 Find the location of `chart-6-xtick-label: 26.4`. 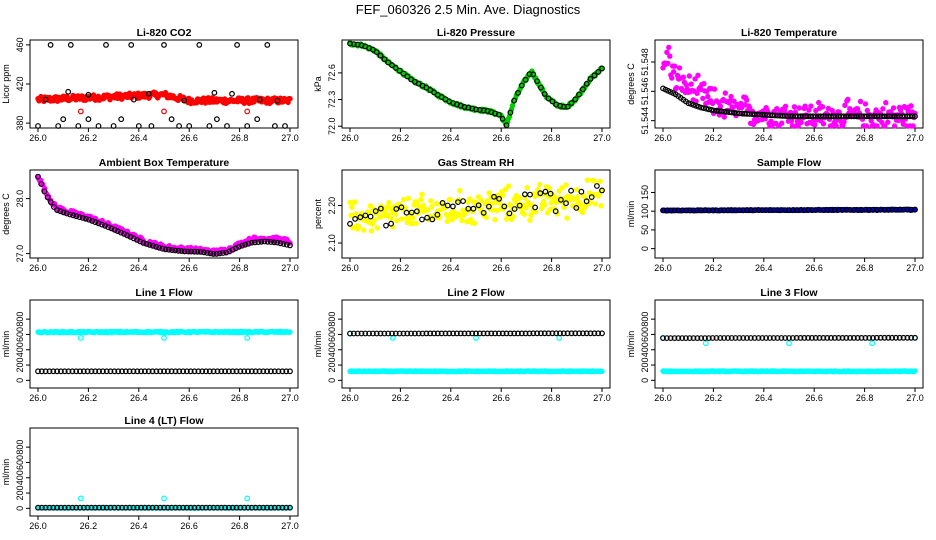

chart-6-xtick-label: 26.4 is located at coordinates (764, 268).